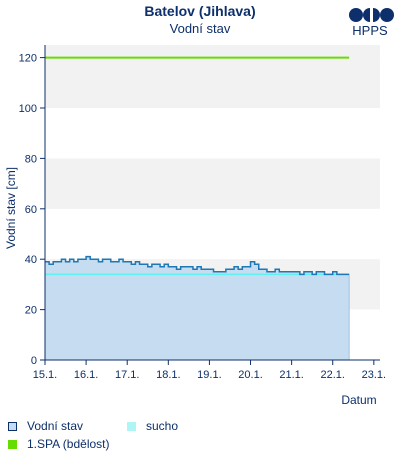 Image resolution: width=400 pixels, height=460 pixels. I want to click on x-tick-label: 23.1., so click(374, 375).